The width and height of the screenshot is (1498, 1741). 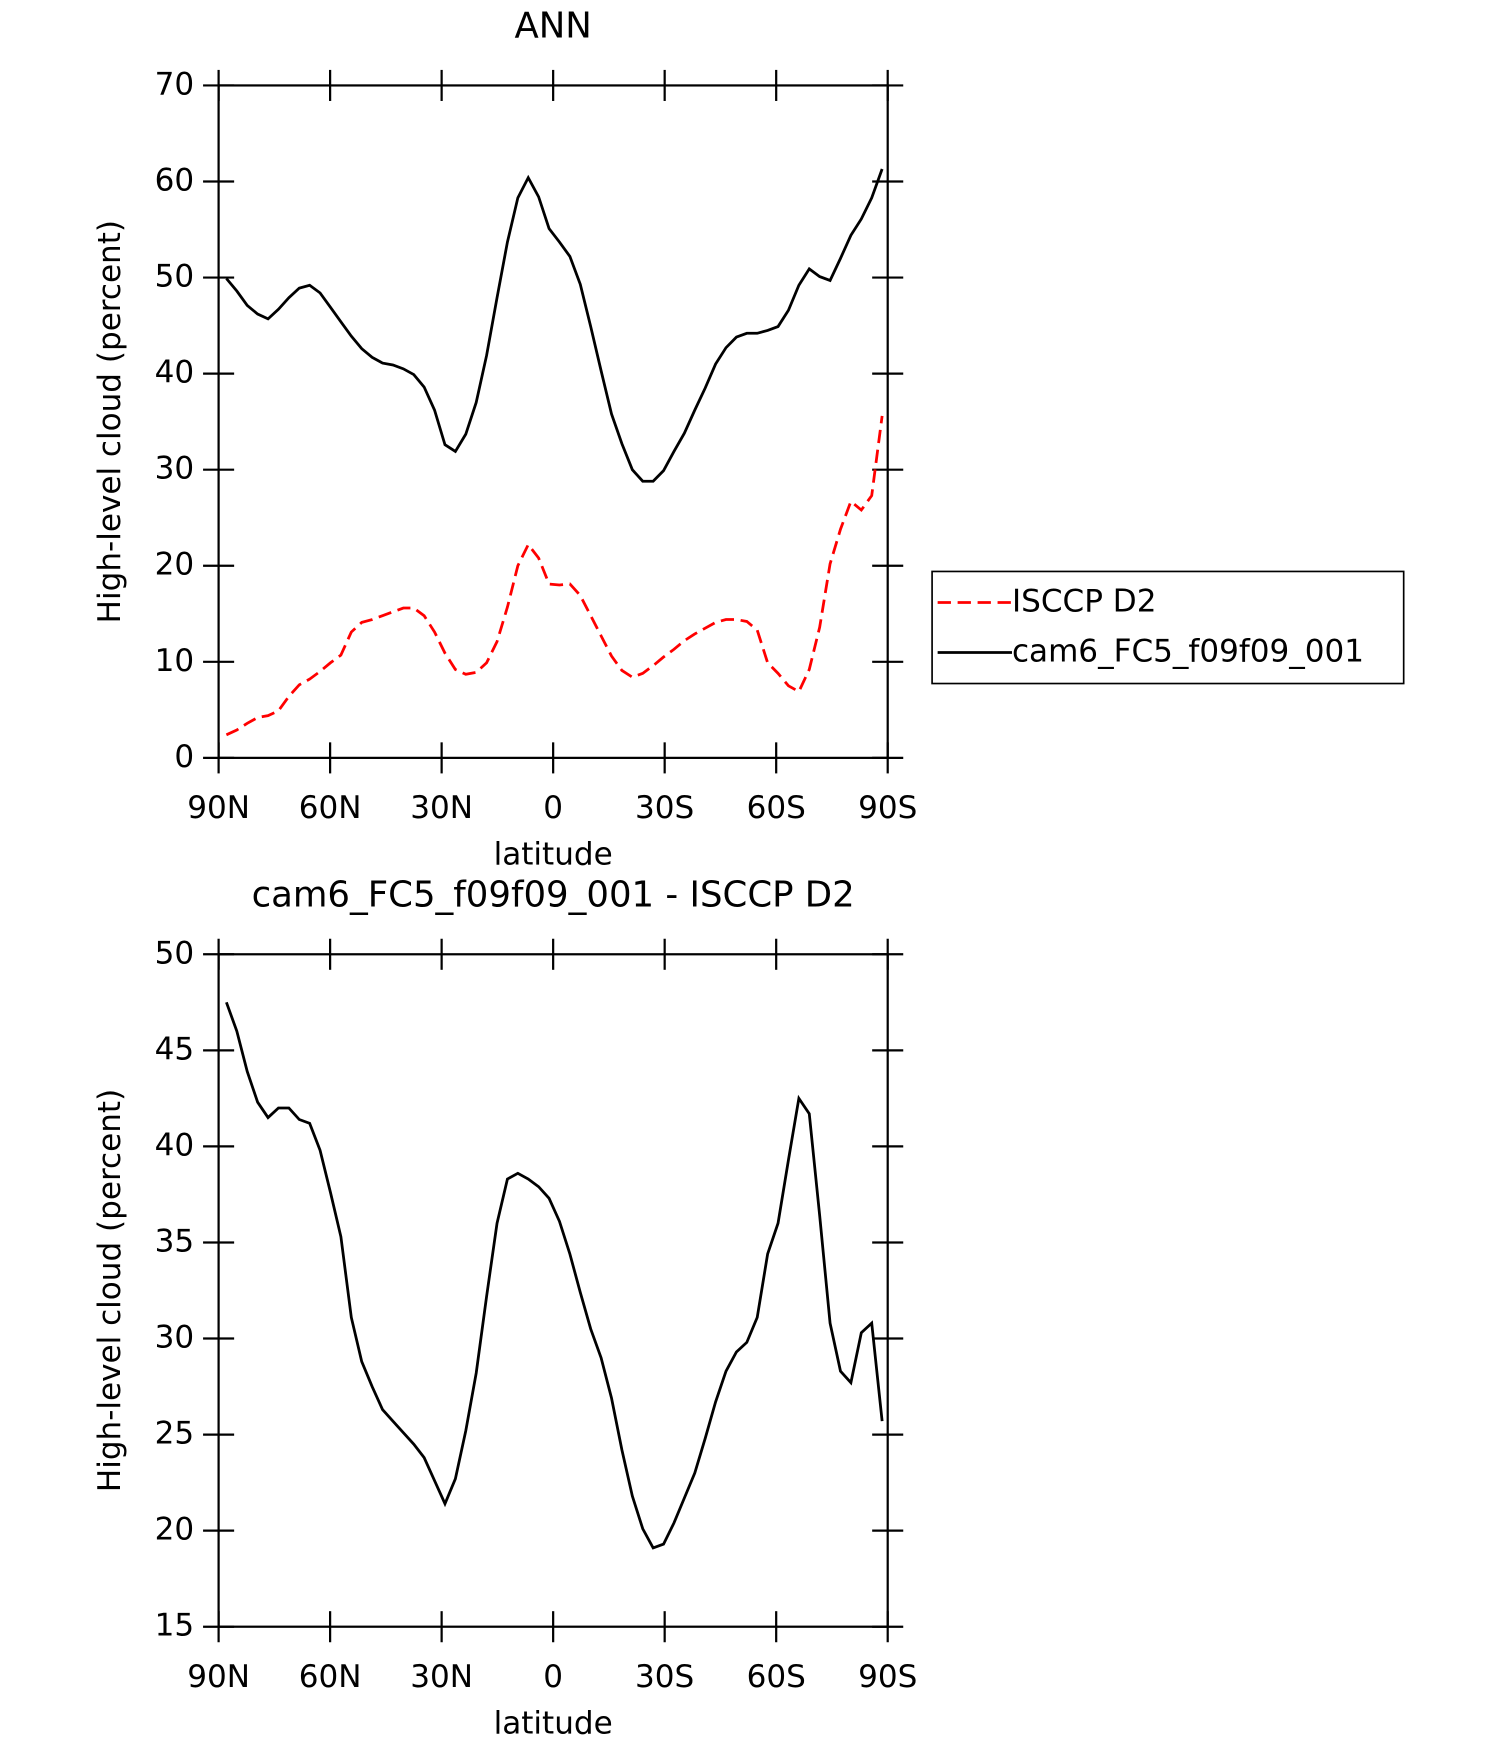 I want to click on y-tick-label: 25, so click(x=175, y=1434).